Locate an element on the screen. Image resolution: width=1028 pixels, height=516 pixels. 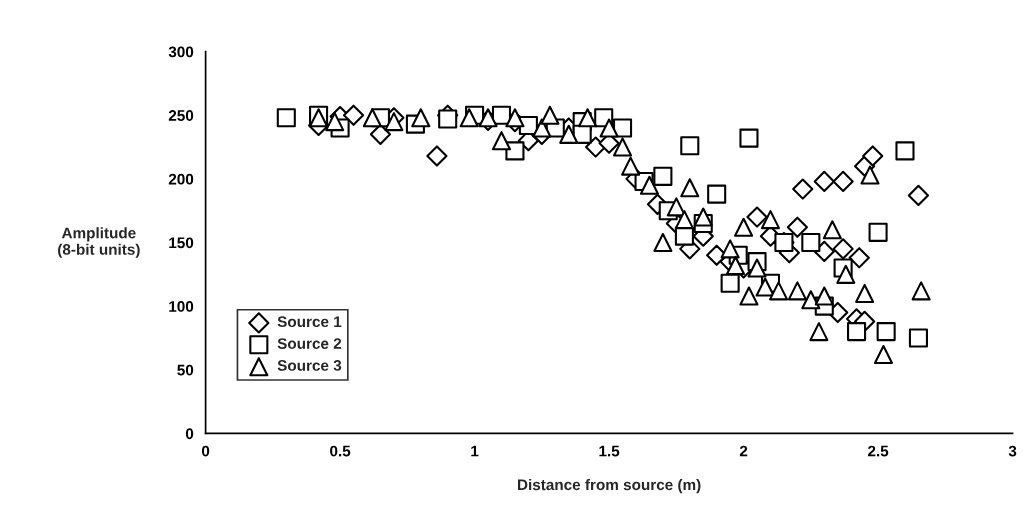
y-axis-title: Amplitude (8-bit units) is located at coordinates (99, 242).